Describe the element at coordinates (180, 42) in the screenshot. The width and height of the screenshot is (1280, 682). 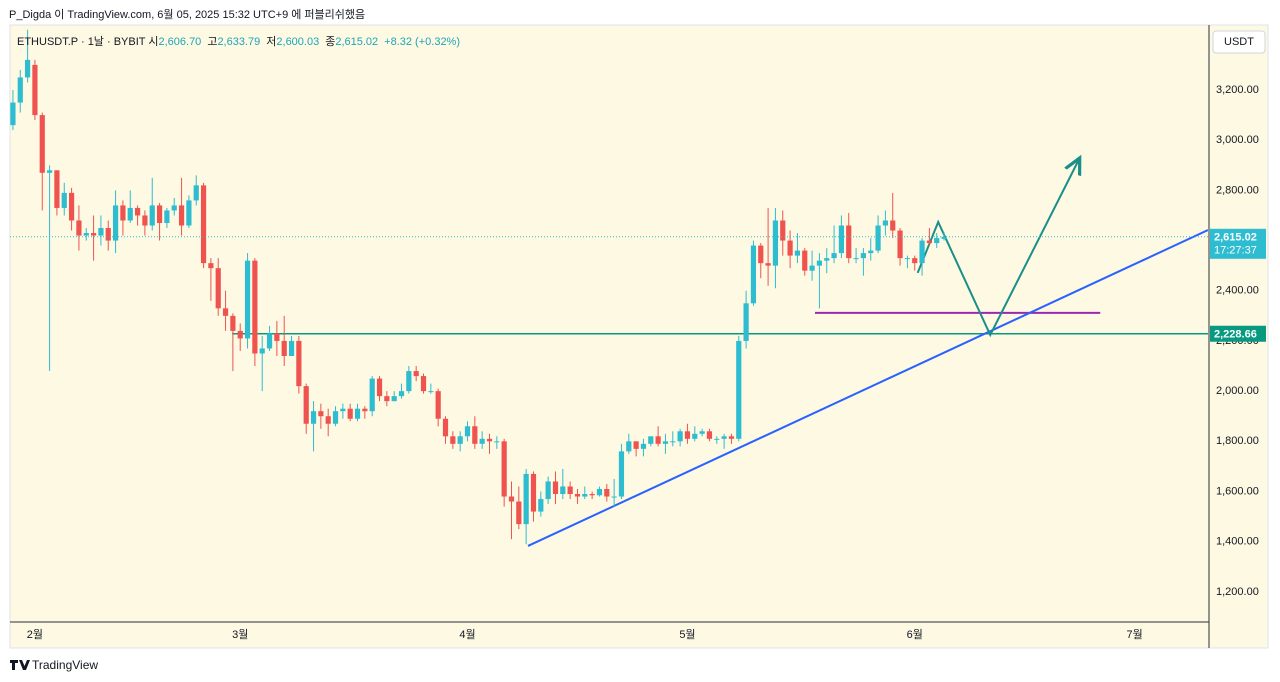
I see `ohlc-value: 2,606.70` at that location.